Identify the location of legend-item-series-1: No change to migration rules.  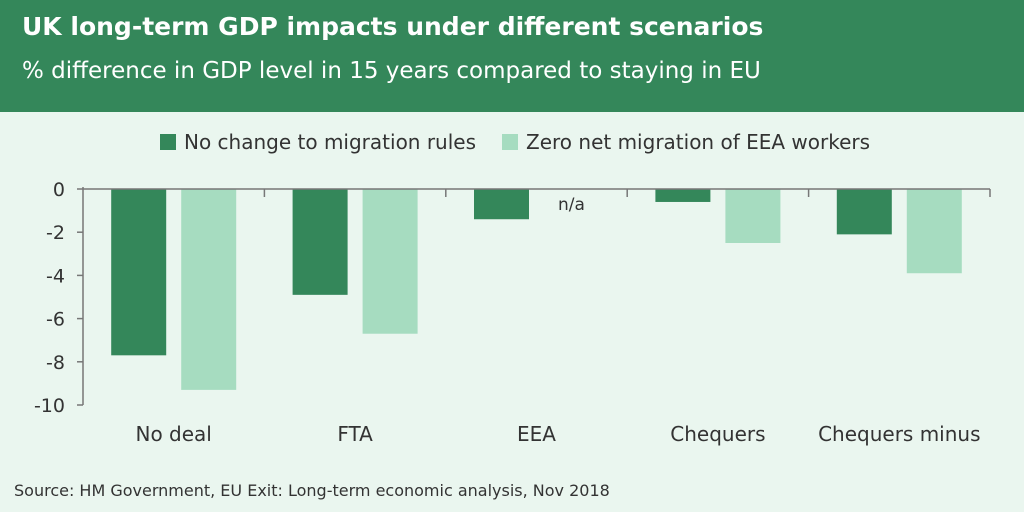
(318, 142).